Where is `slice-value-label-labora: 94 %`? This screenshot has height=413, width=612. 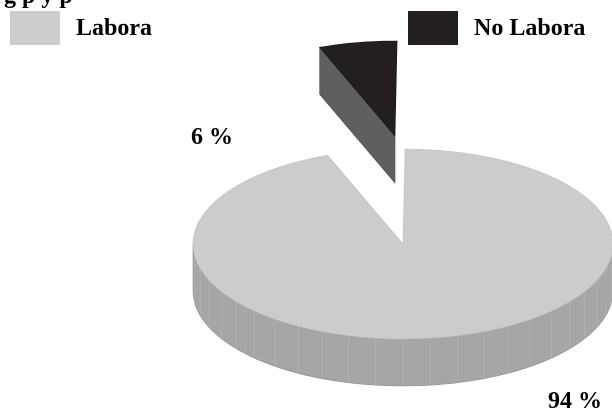
slice-value-label-labora: 94 % is located at coordinates (575, 400).